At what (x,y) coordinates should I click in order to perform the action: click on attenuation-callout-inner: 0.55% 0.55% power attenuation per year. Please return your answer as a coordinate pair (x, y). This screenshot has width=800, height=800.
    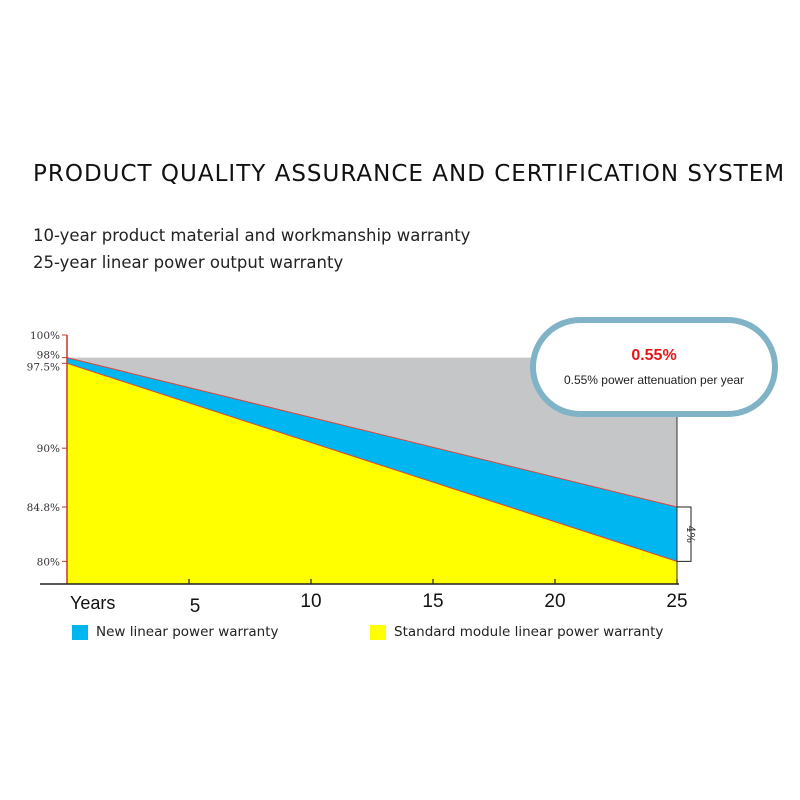
    Looking at the image, I should click on (654, 367).